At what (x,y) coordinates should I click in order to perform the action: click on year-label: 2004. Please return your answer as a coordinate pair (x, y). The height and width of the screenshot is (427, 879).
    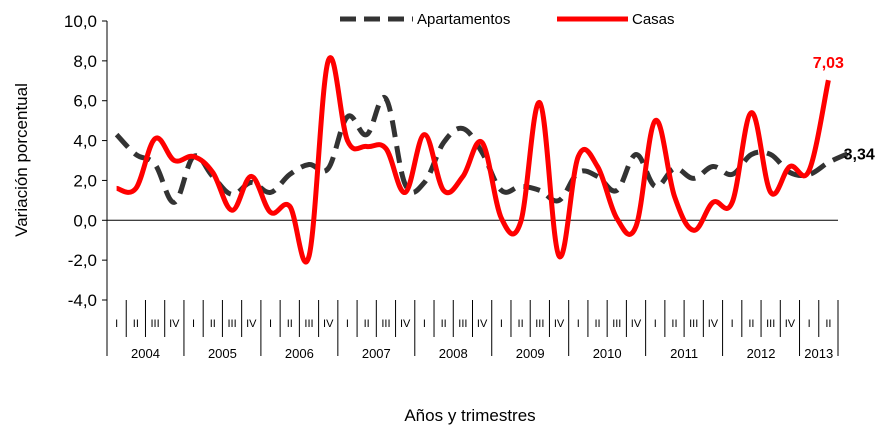
    Looking at the image, I should click on (145, 353).